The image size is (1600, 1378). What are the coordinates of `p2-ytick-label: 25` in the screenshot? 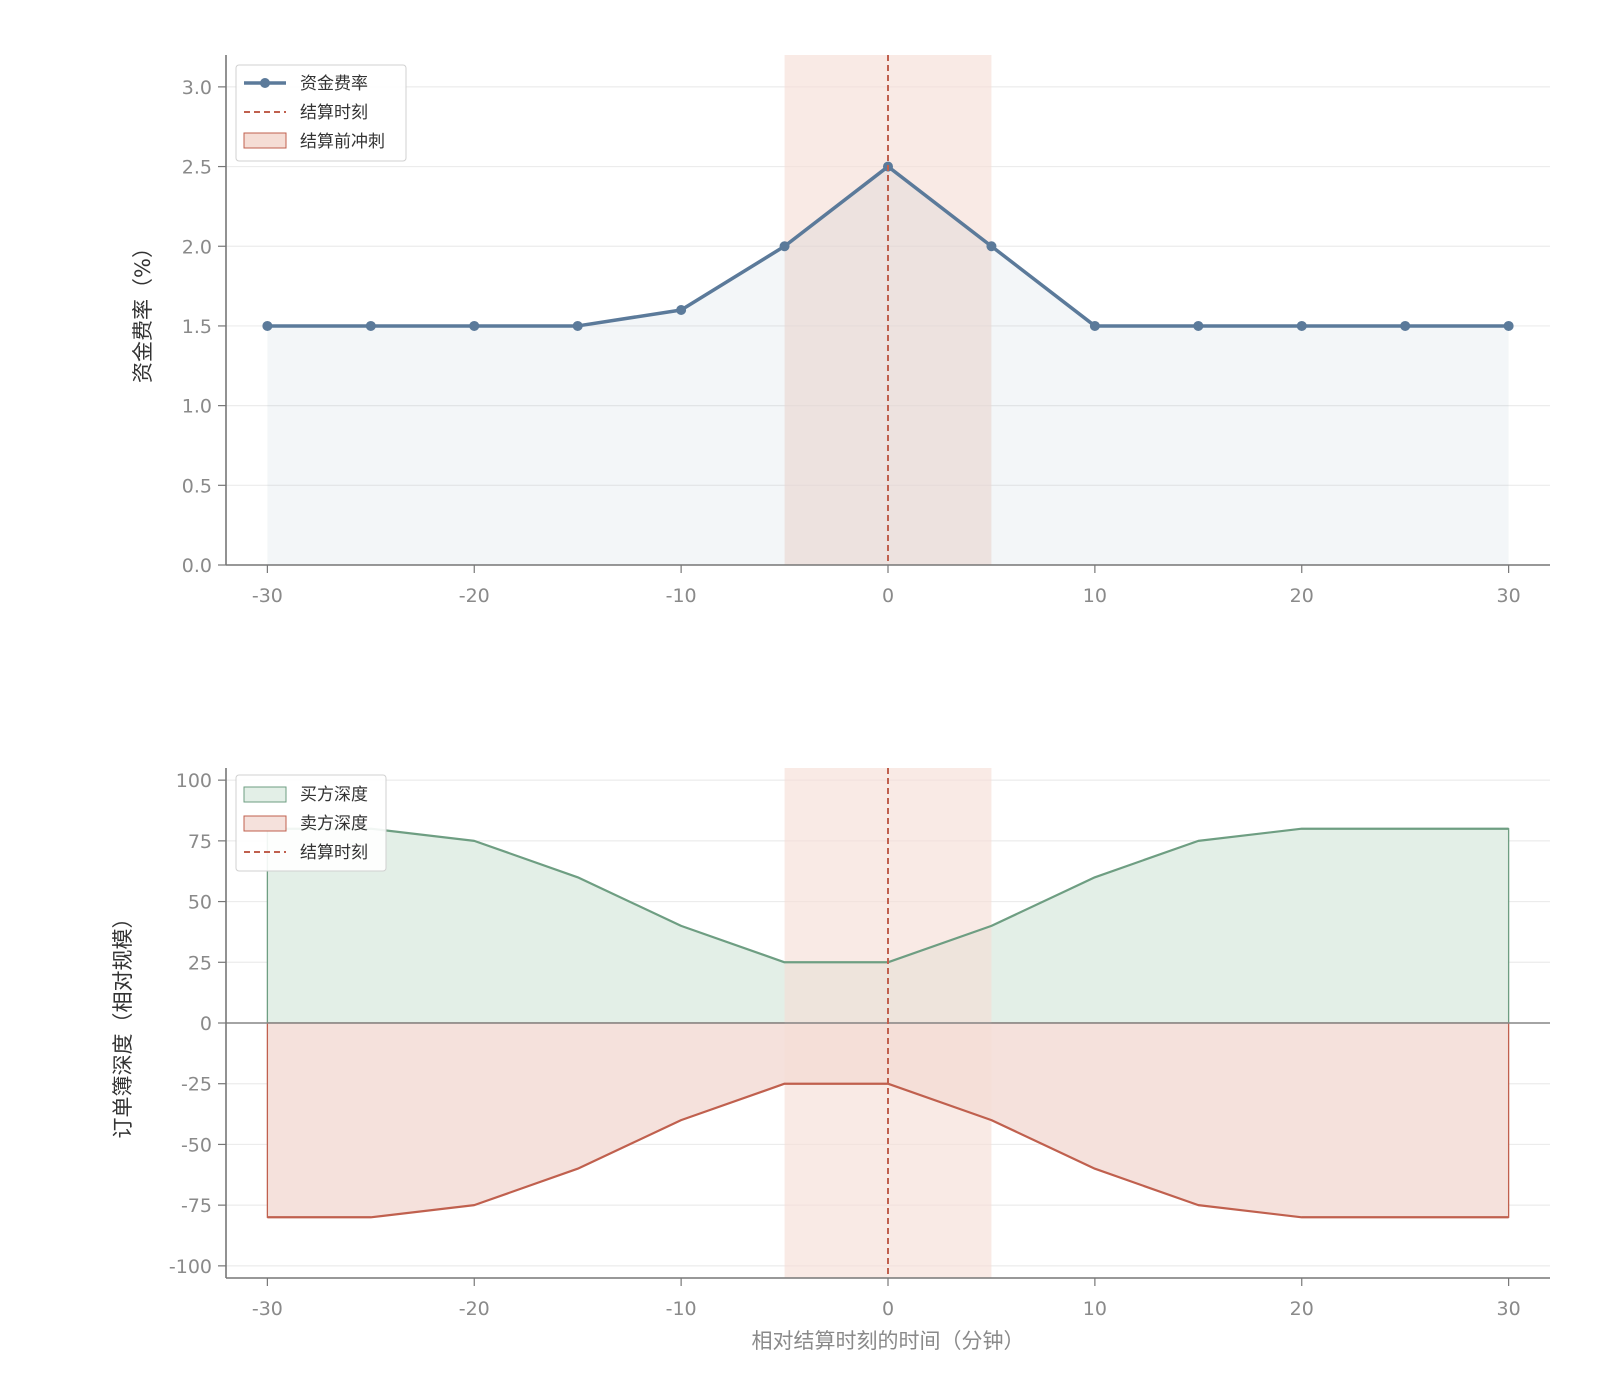 It's located at (200, 963).